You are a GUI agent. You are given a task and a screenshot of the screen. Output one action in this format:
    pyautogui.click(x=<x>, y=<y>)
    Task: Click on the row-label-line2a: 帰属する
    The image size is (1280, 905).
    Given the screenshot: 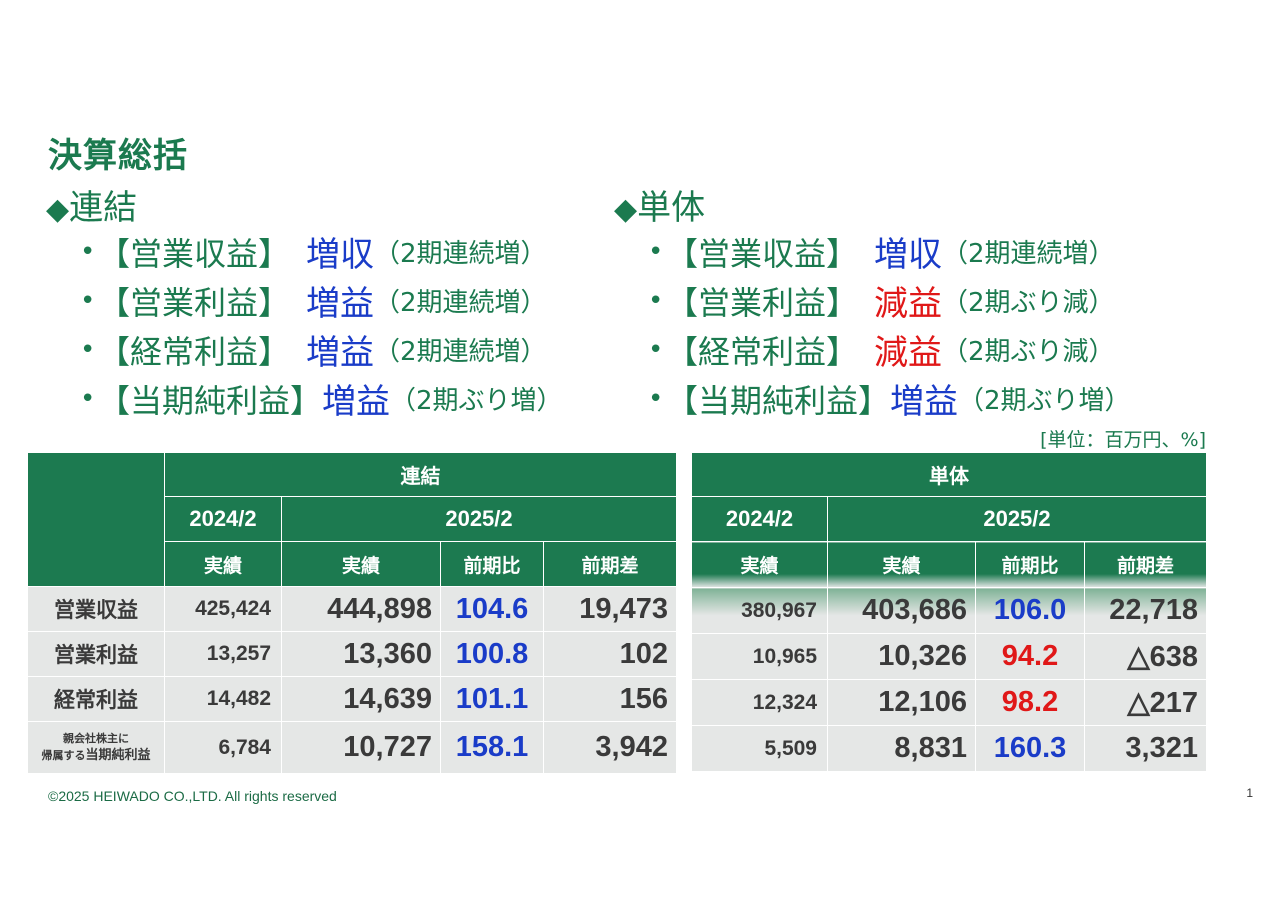 What is the action you would take?
    pyautogui.click(x=63, y=756)
    